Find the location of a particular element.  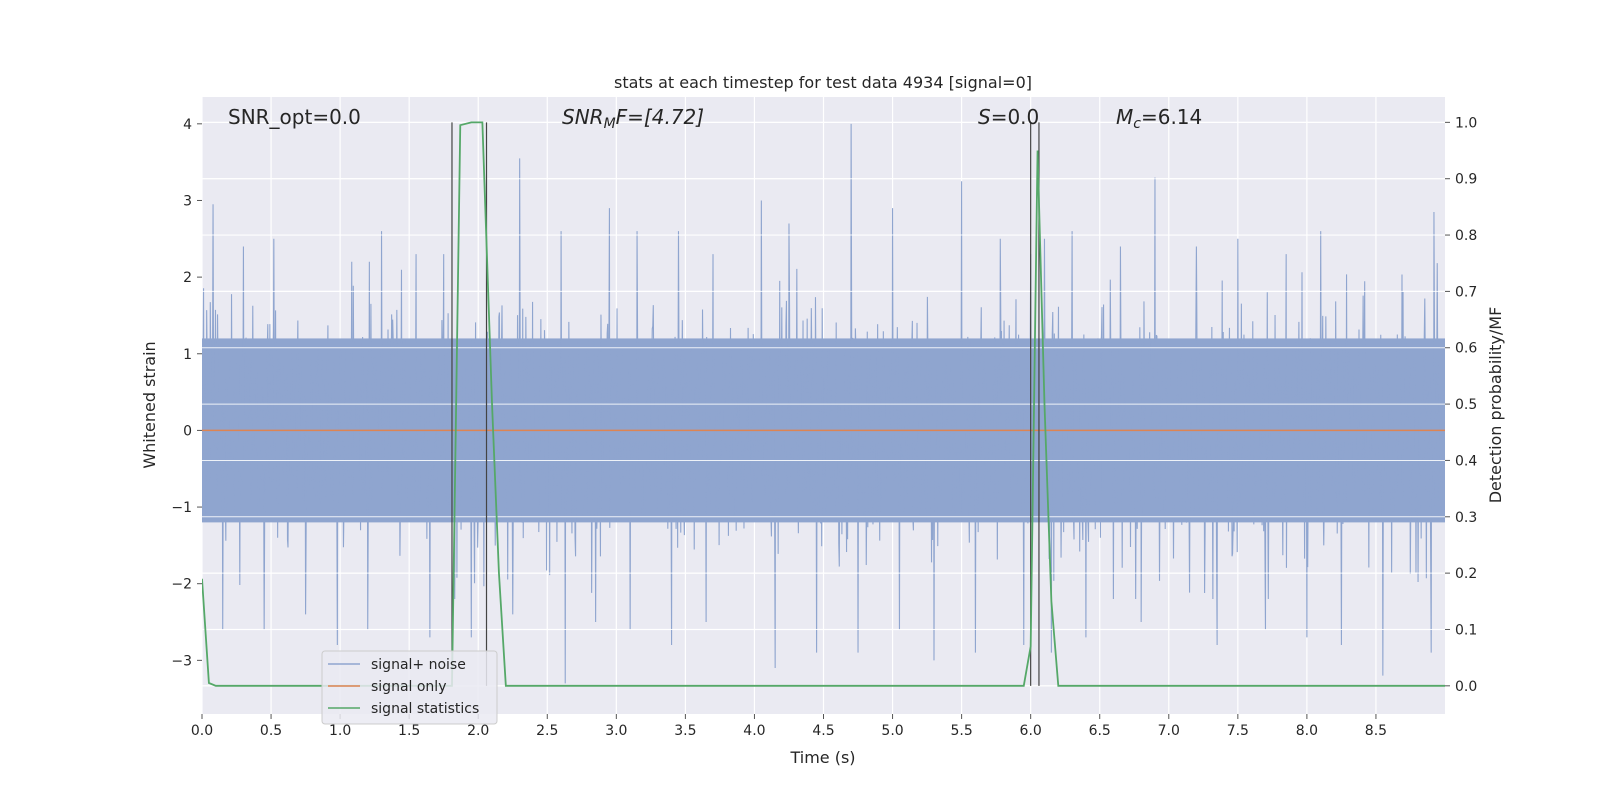

x-tick-label: 3.5 is located at coordinates (685, 731).